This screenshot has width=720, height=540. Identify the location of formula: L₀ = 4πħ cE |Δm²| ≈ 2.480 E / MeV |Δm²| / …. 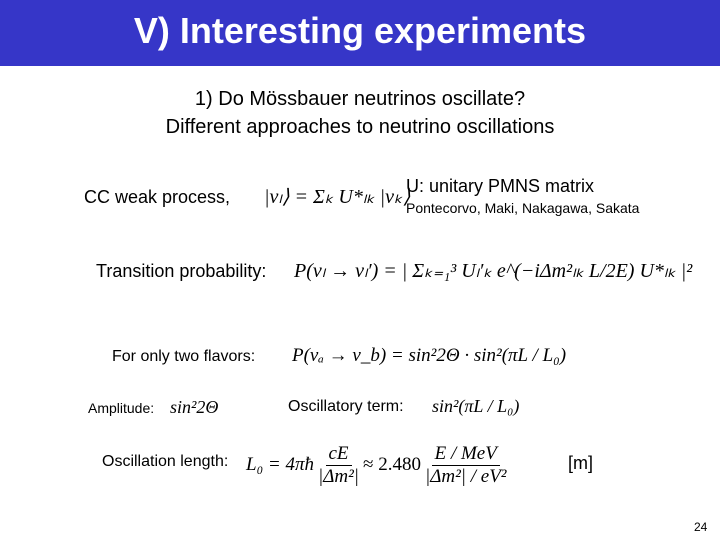
(378, 465).